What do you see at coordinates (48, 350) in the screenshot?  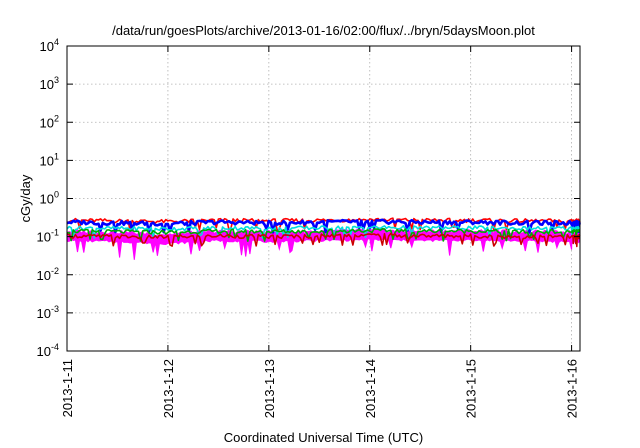 I see `y-tick-label: 10⁻⁴` at bounding box center [48, 350].